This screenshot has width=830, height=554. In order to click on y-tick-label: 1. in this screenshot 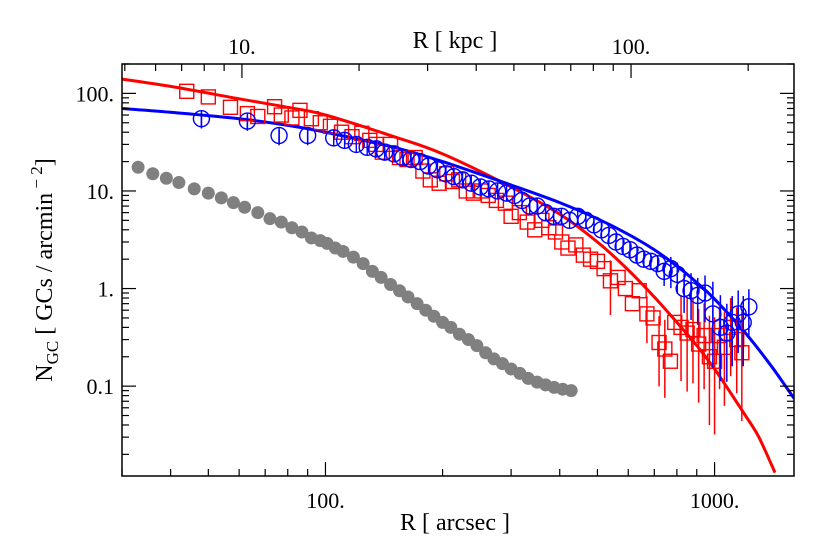, I will do `click(106, 289)`.